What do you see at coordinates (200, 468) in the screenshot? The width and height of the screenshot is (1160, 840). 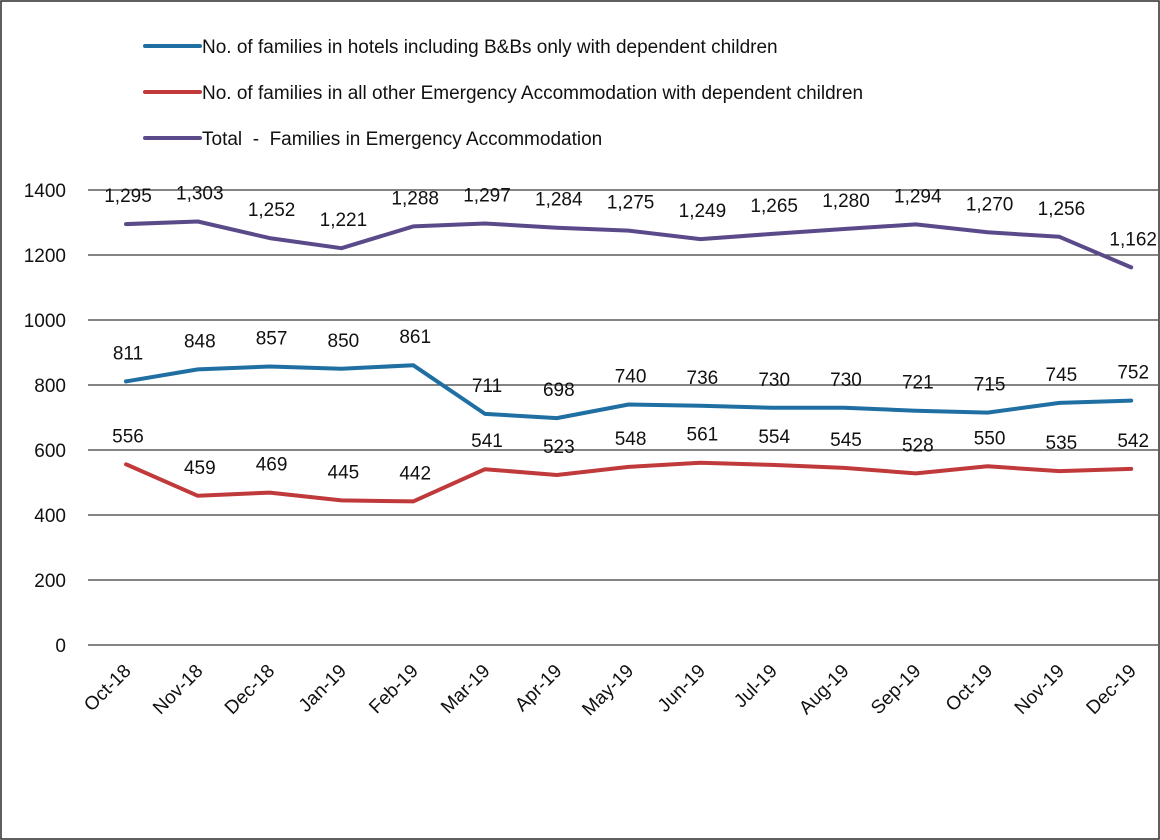 I see `data-label: 459` at bounding box center [200, 468].